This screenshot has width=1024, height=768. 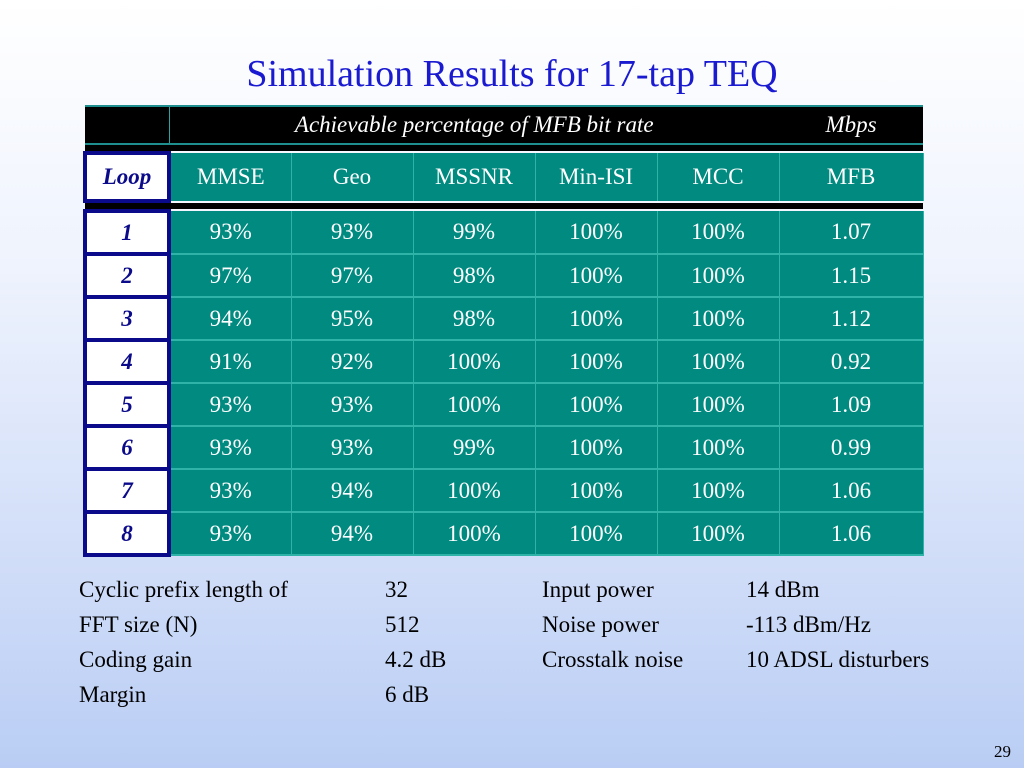 I want to click on loop-cell: 6, so click(x=127, y=447).